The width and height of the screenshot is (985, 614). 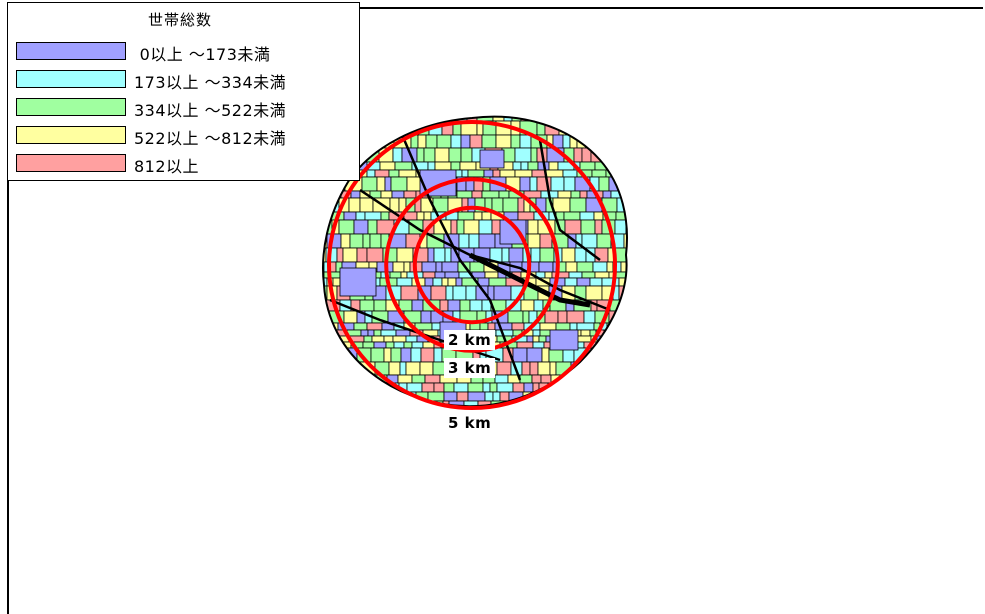 I want to click on legend-item: 812以上, so click(x=186, y=164).